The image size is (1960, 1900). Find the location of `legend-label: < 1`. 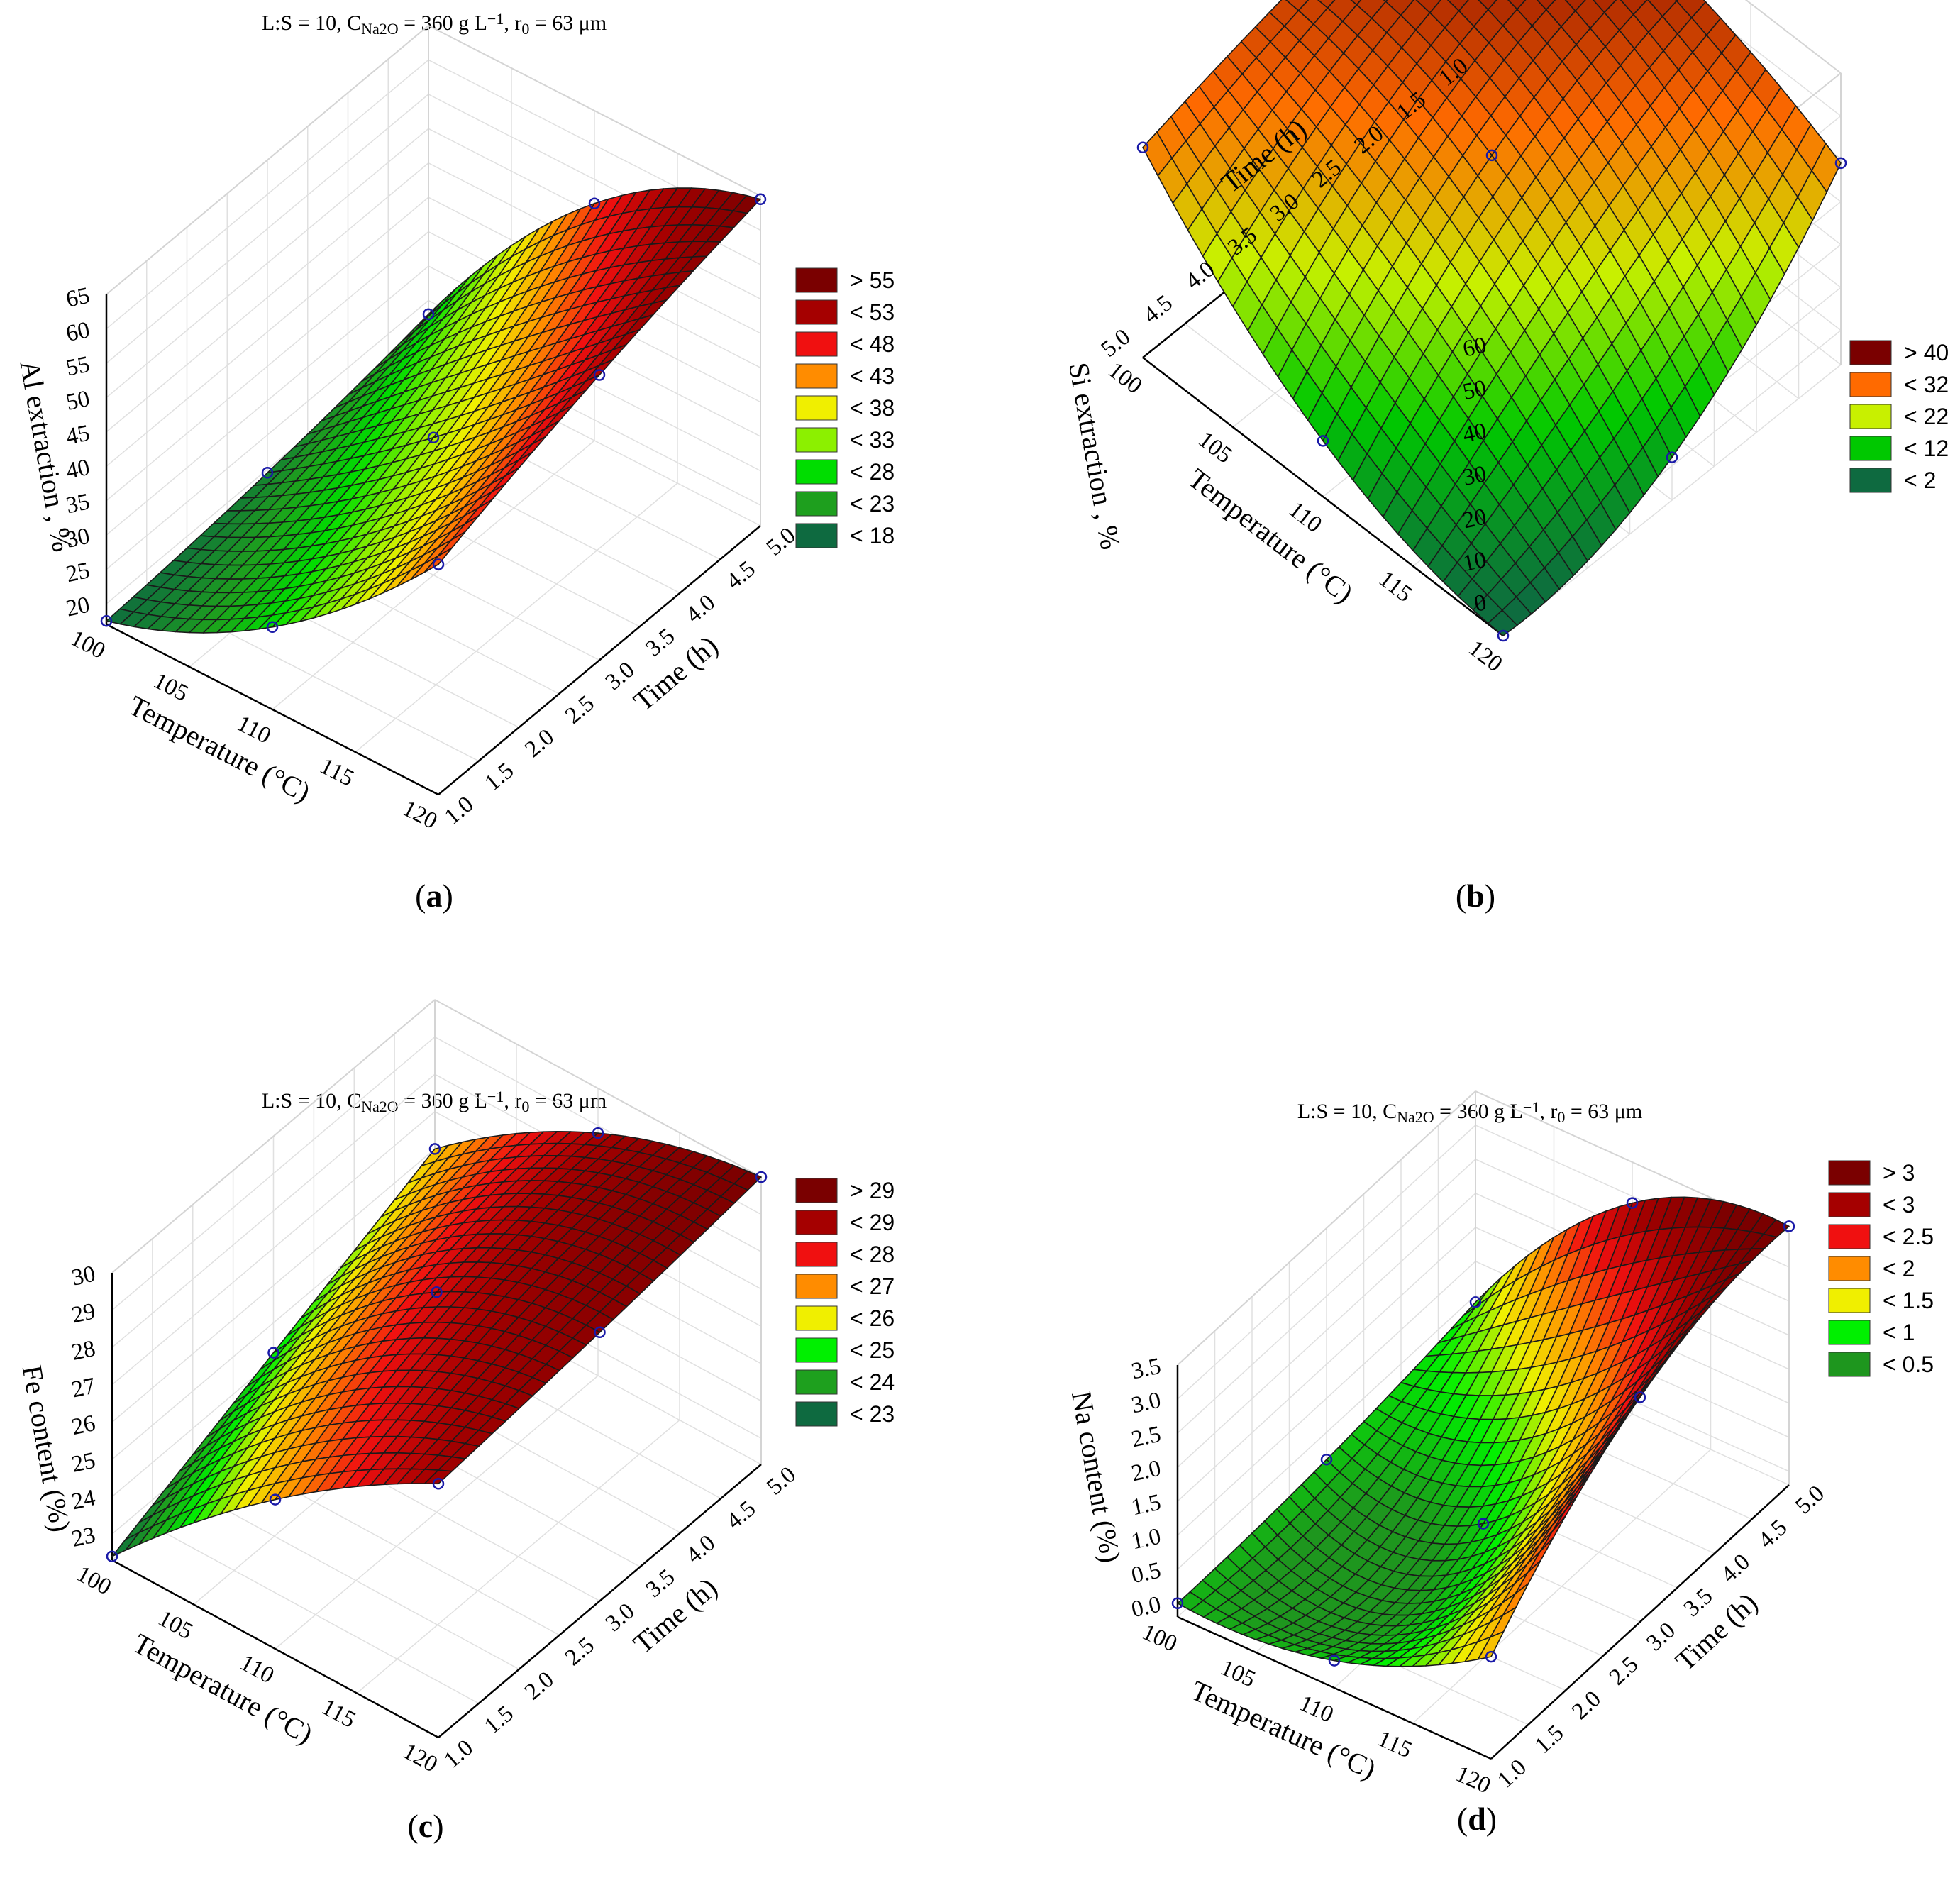

legend-label: < 1 is located at coordinates (1899, 1332).